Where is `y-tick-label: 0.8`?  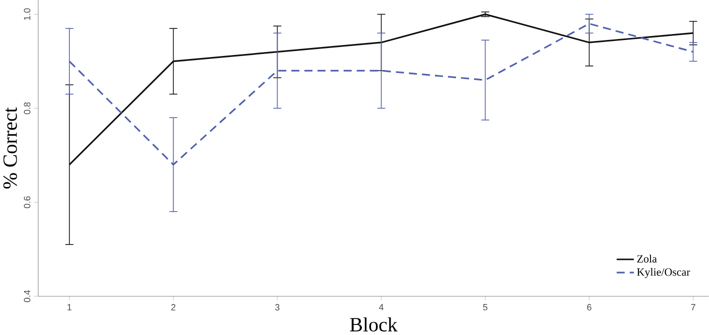 y-tick-label: 0.8 is located at coordinates (27, 108).